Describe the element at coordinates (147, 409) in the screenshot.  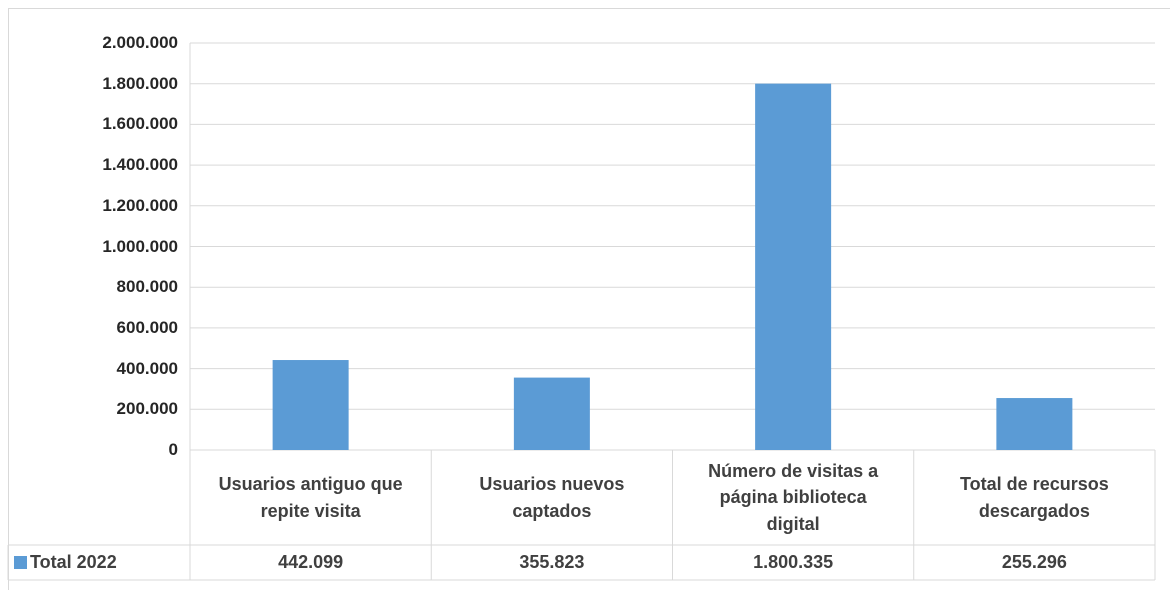
I see `y-tick-label: 200.000` at that location.